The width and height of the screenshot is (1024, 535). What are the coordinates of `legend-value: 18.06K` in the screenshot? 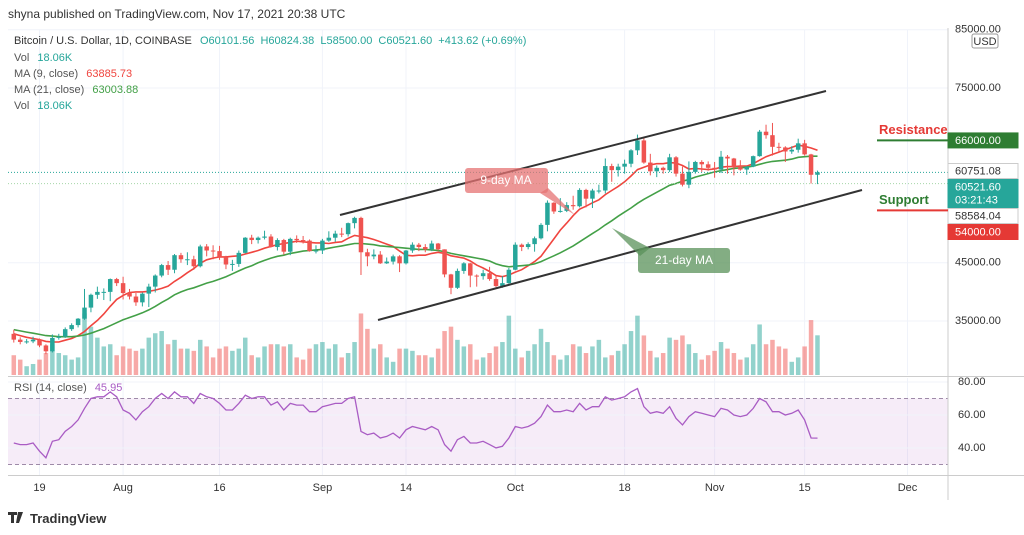 It's located at (55, 106).